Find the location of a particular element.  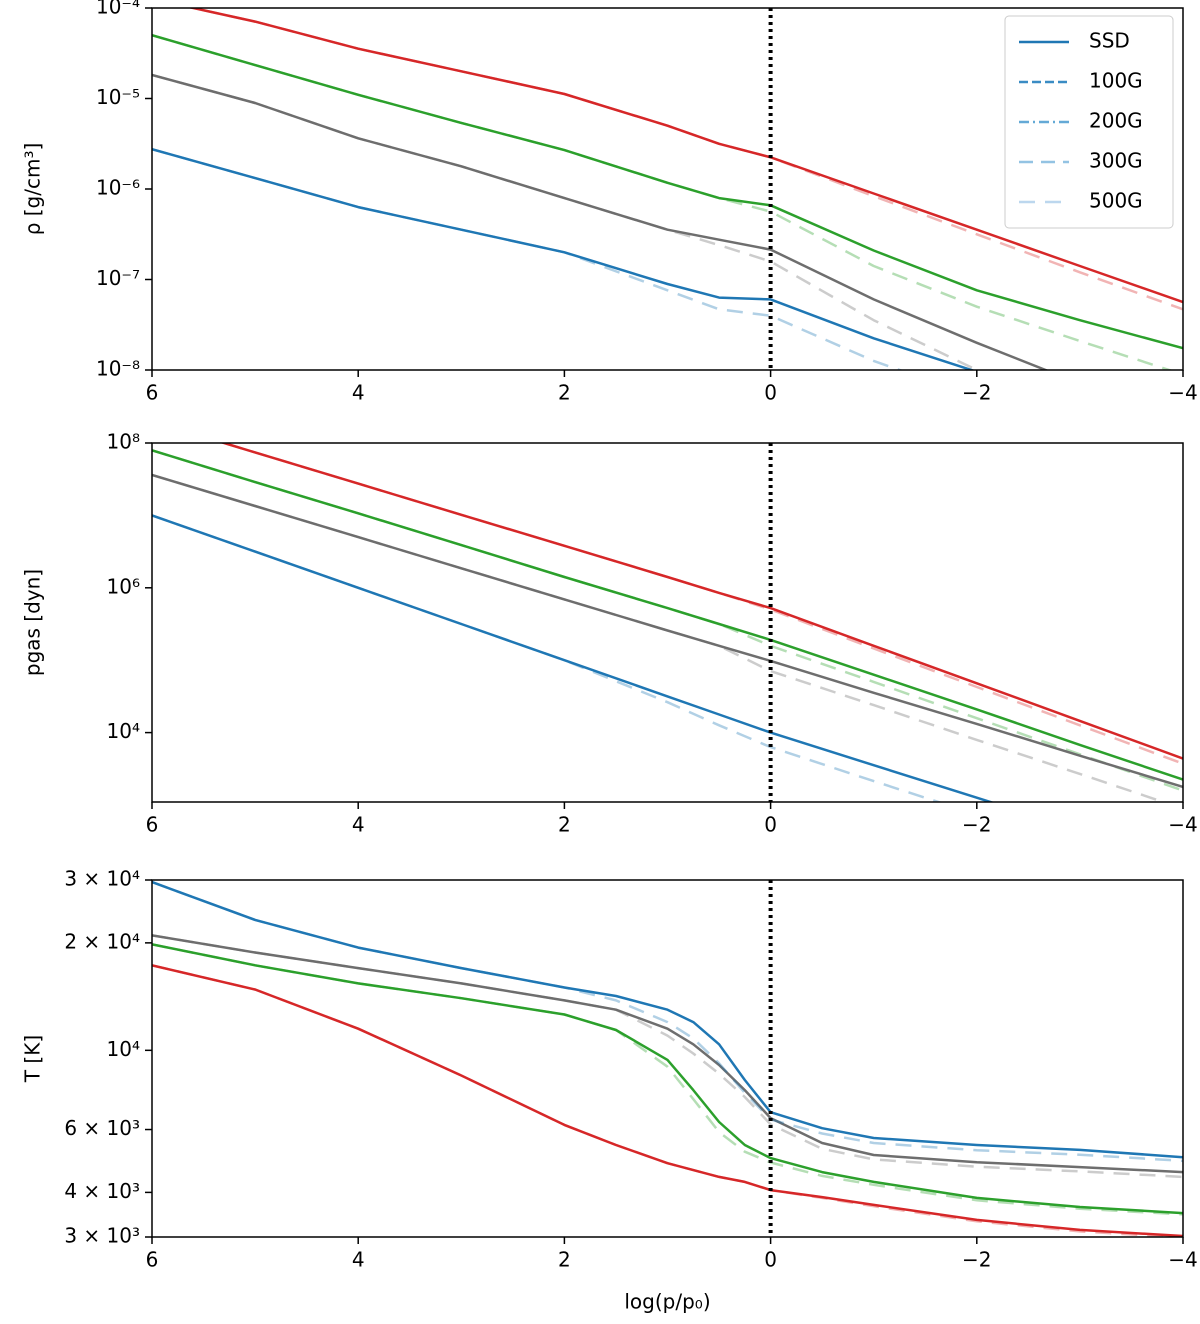

x-axis-label: log(p/p₀) is located at coordinates (667, 1302).